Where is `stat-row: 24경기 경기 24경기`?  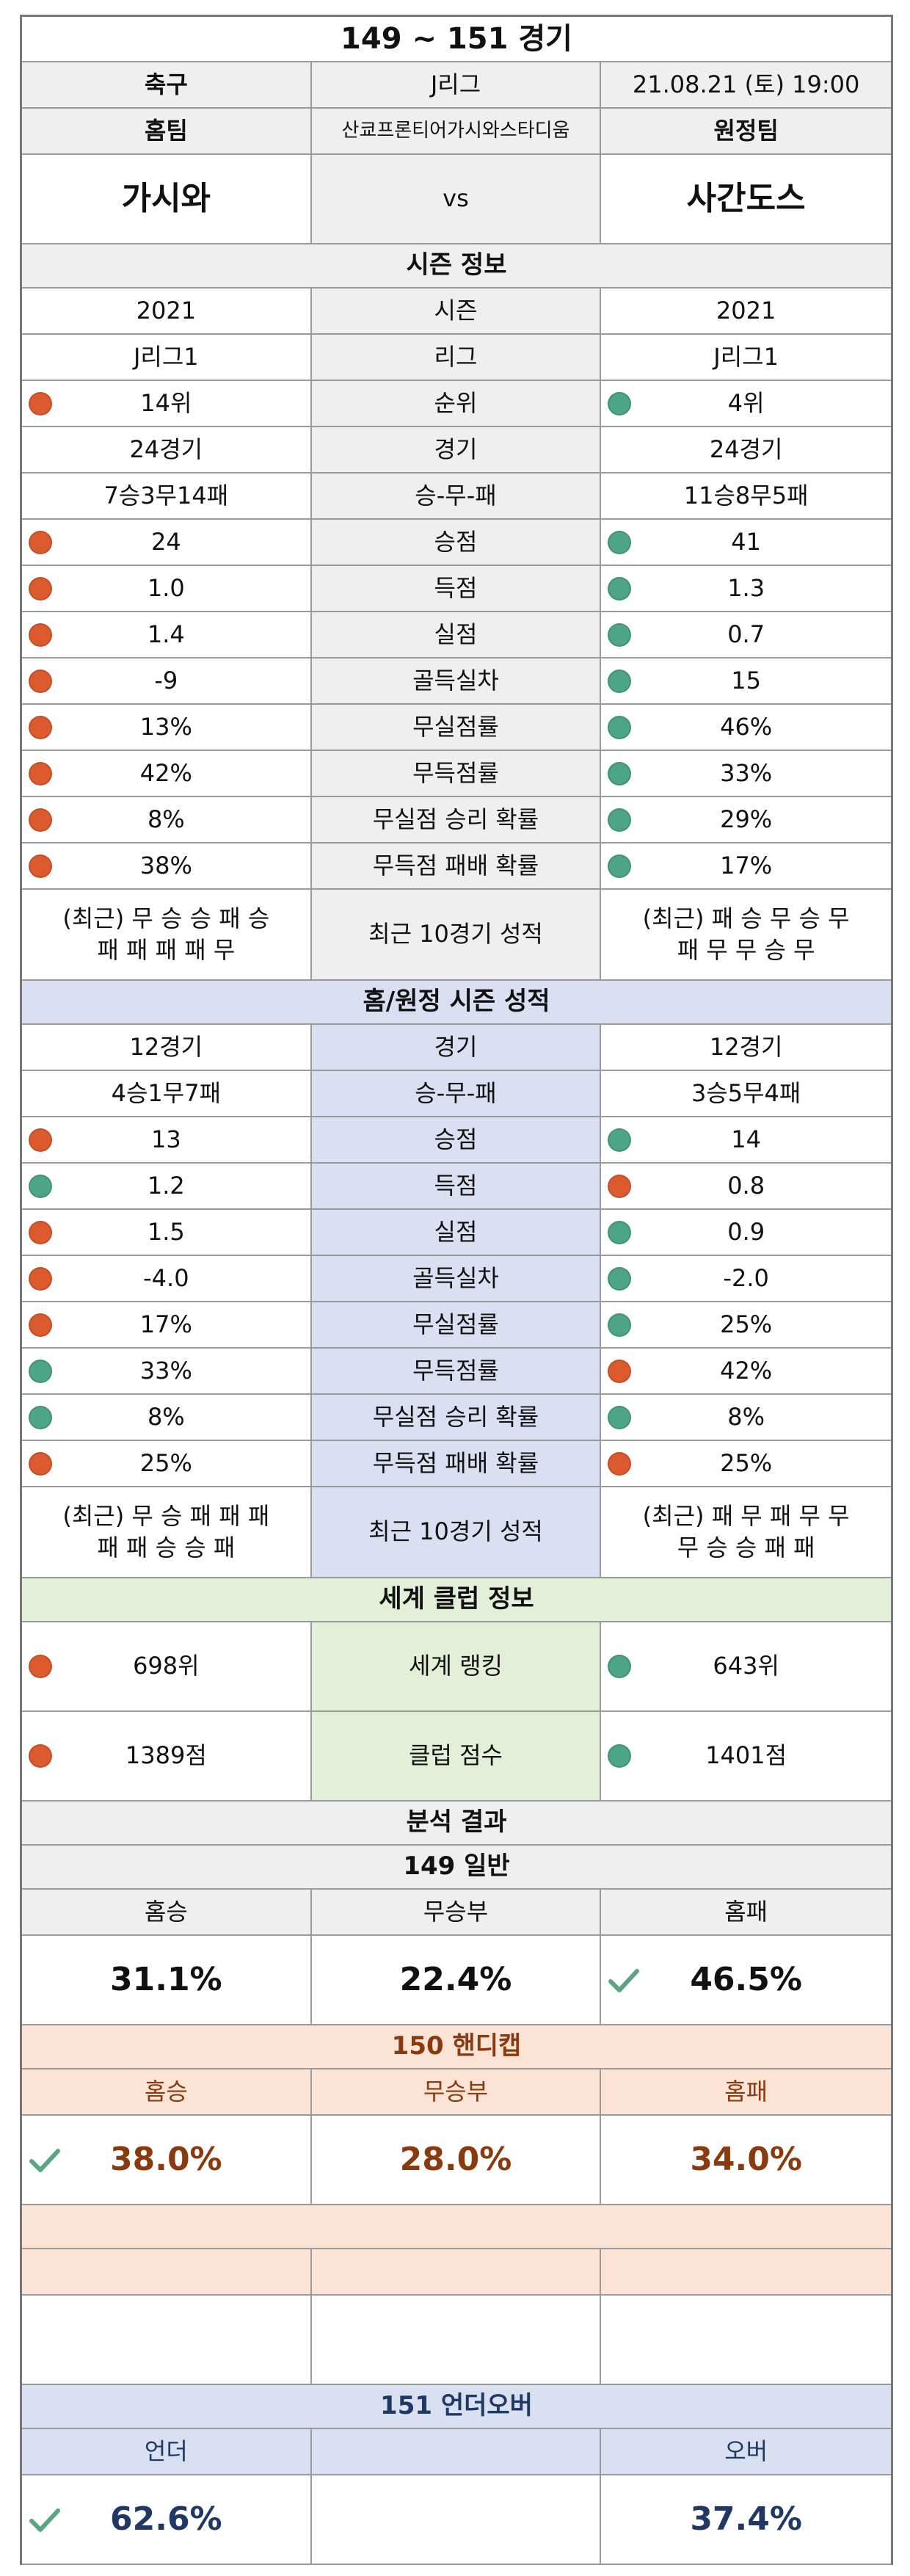
stat-row: 24경기 경기 24경기 is located at coordinates (457, 451).